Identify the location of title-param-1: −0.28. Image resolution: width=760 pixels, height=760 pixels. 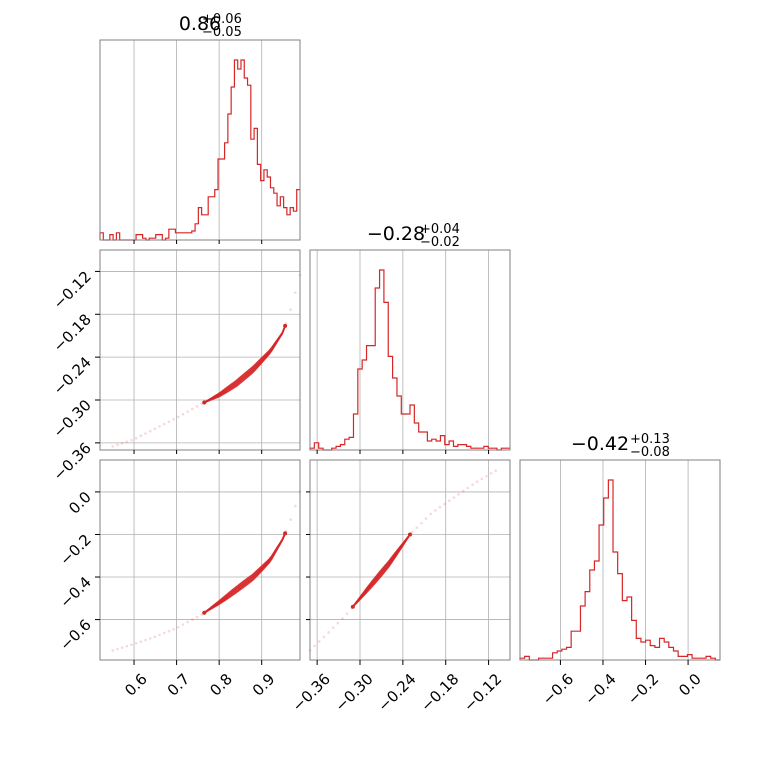
(396, 234).